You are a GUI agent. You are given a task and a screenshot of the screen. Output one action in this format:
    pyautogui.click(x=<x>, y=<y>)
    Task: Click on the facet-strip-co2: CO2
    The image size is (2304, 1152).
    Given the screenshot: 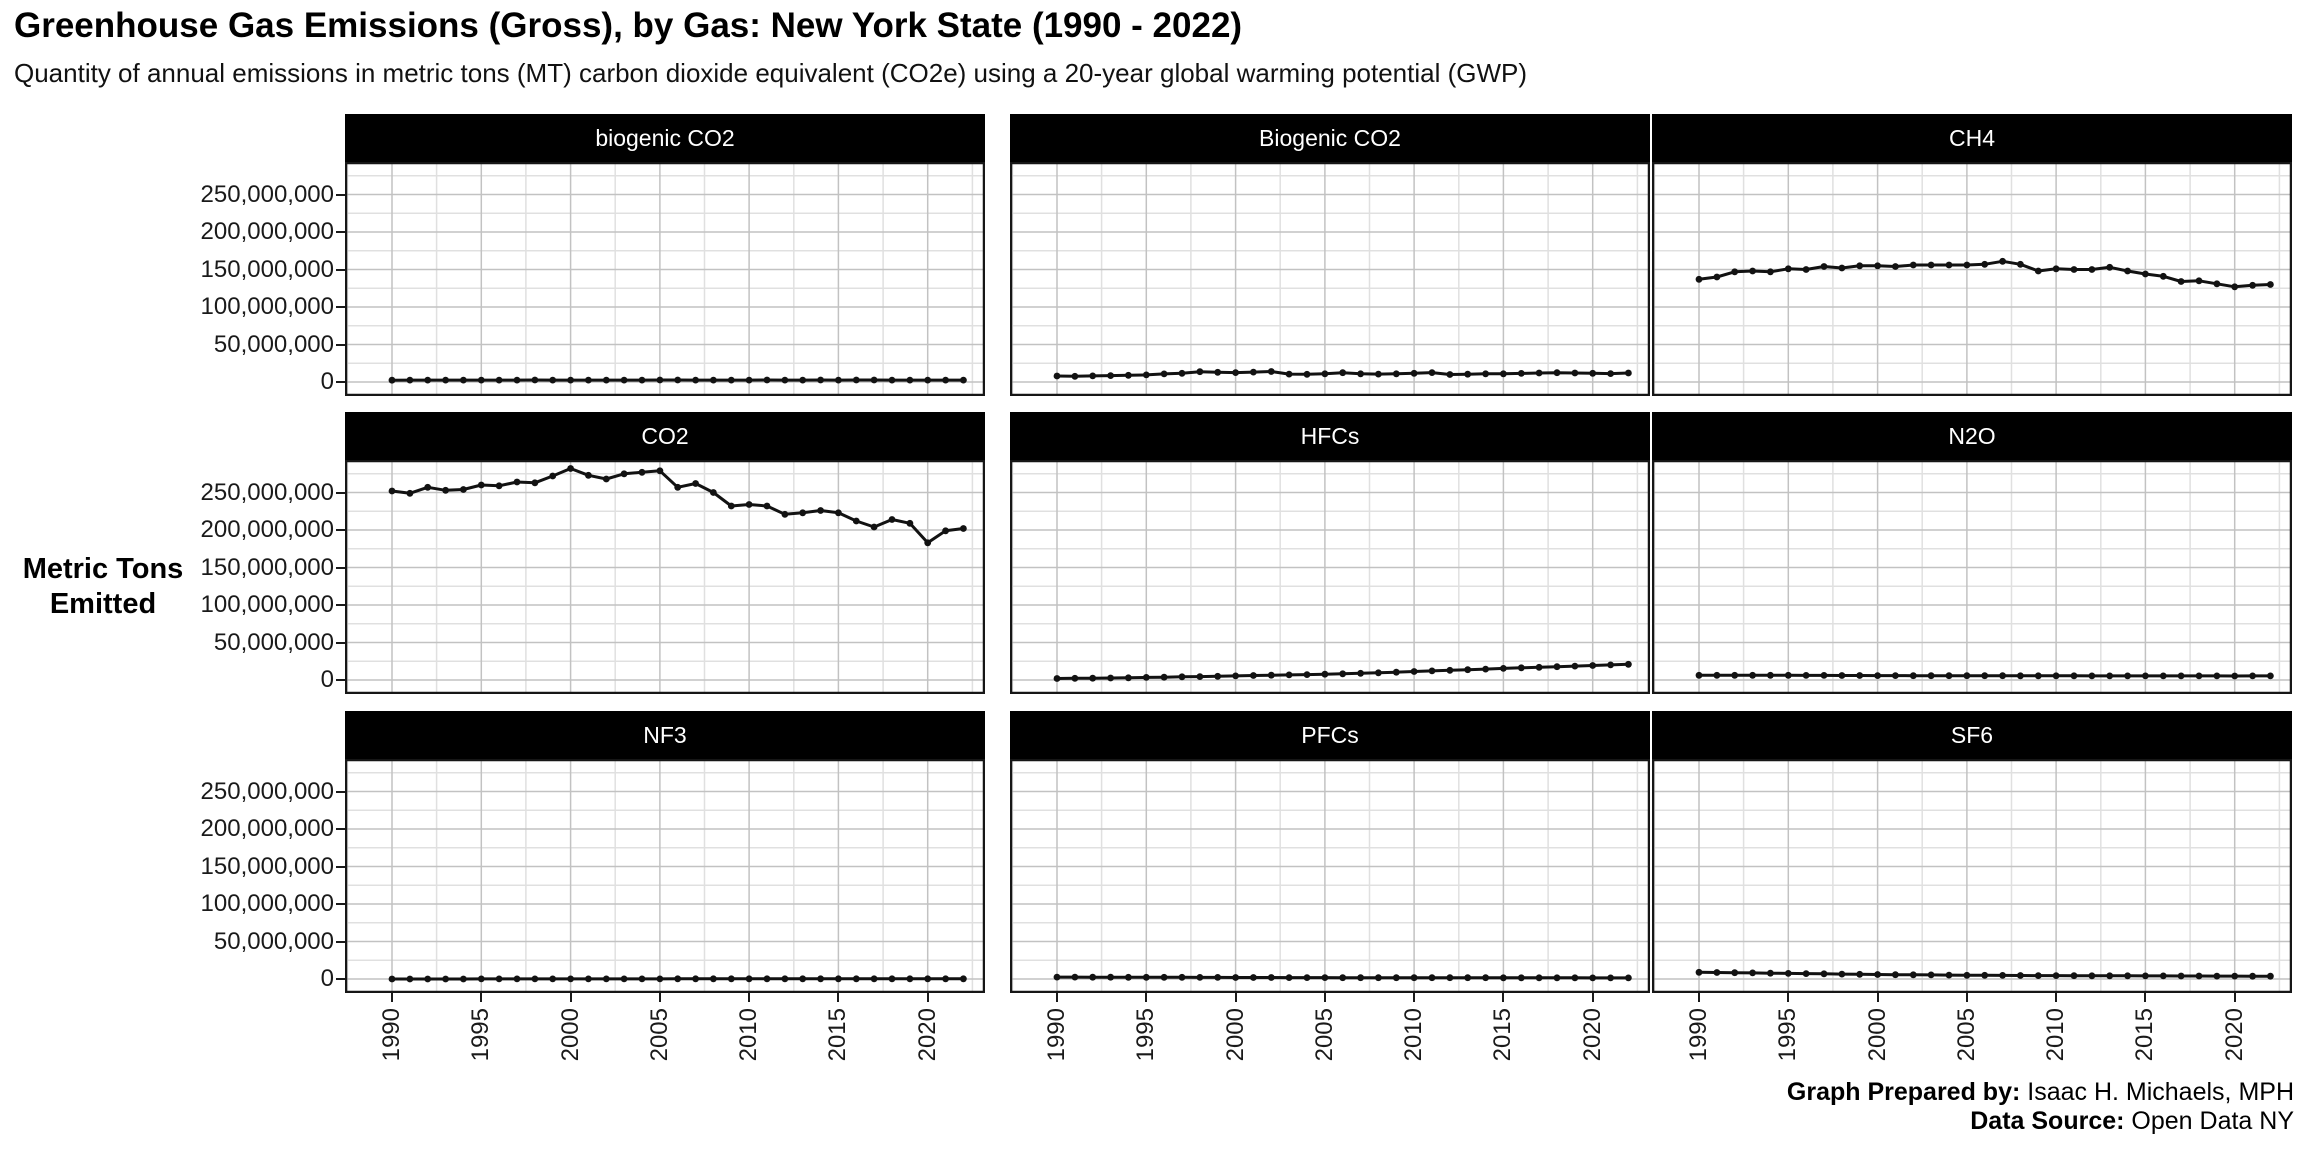 What is the action you would take?
    pyautogui.click(x=665, y=436)
    